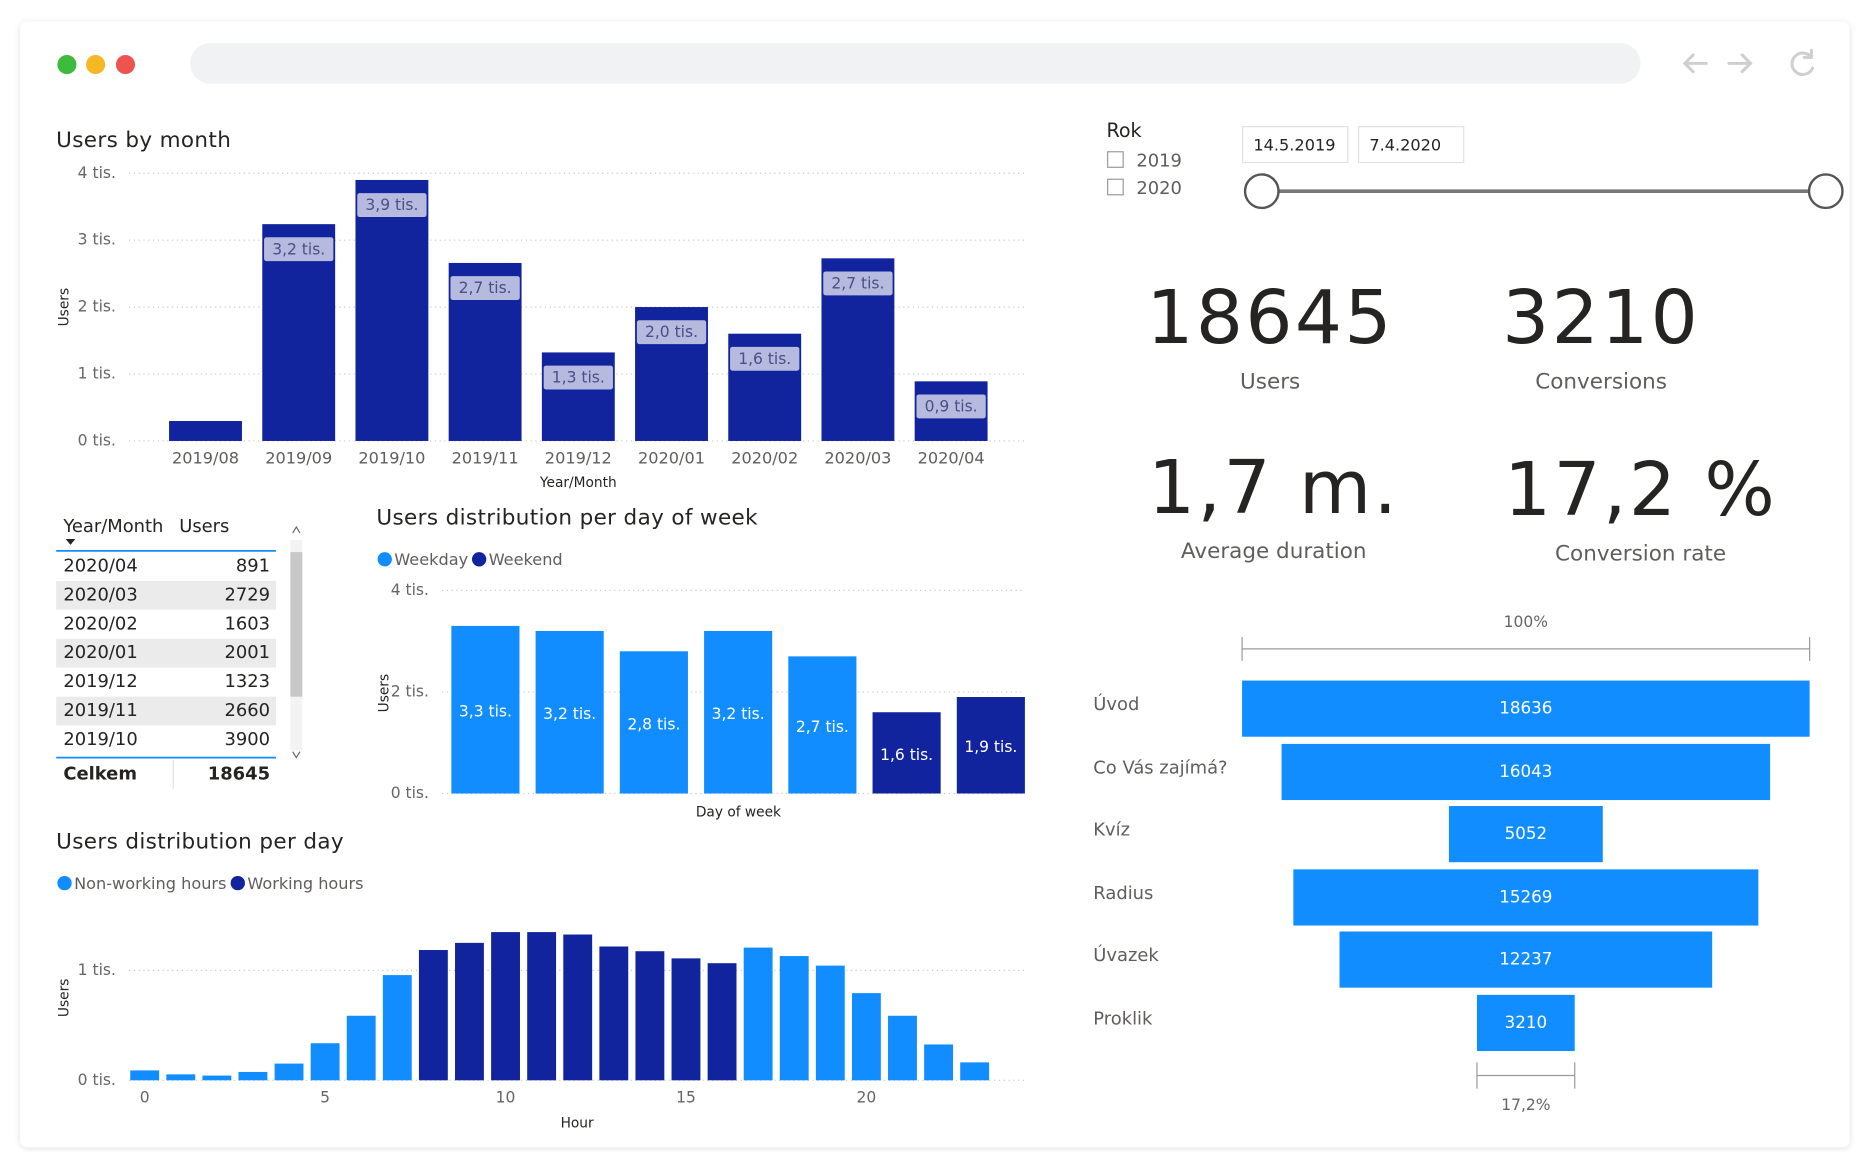 This screenshot has height=1152, width=1864. I want to click on data-label: 2,7 tis., so click(822, 727).